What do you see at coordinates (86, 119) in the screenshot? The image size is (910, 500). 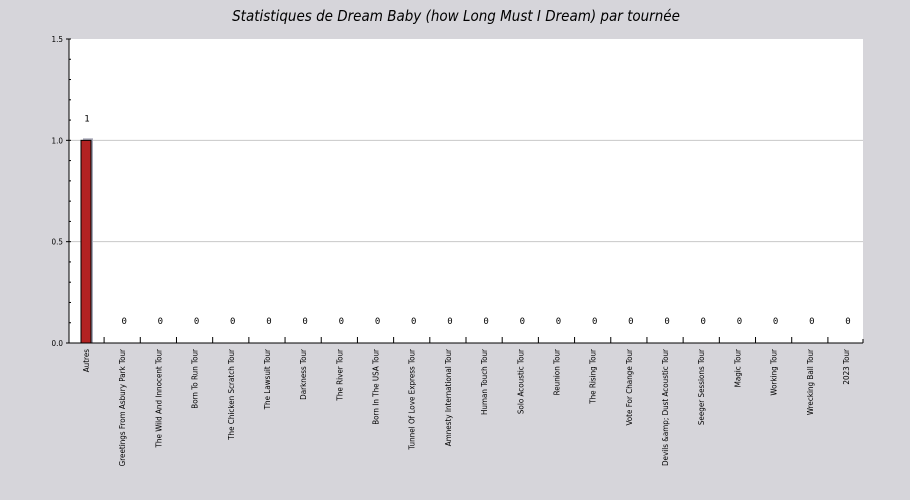 I see `data-label: 1` at bounding box center [86, 119].